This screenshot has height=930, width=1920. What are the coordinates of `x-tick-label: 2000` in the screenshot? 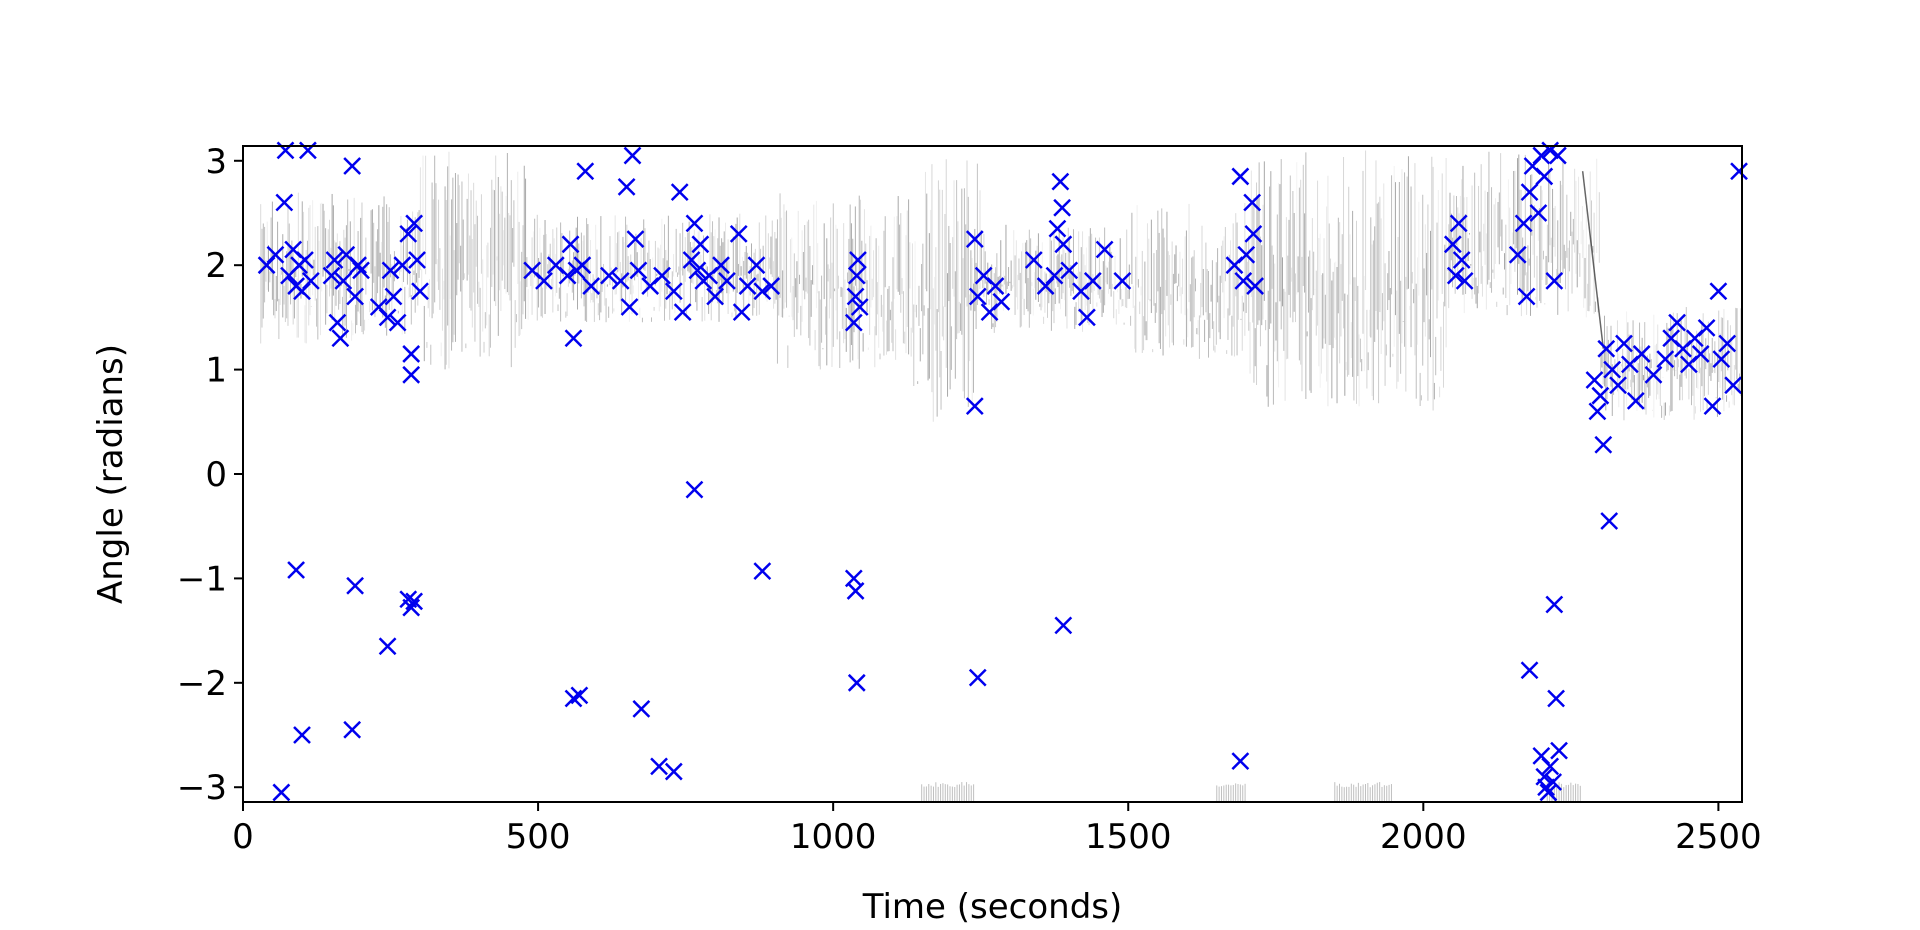 It's located at (1423, 837).